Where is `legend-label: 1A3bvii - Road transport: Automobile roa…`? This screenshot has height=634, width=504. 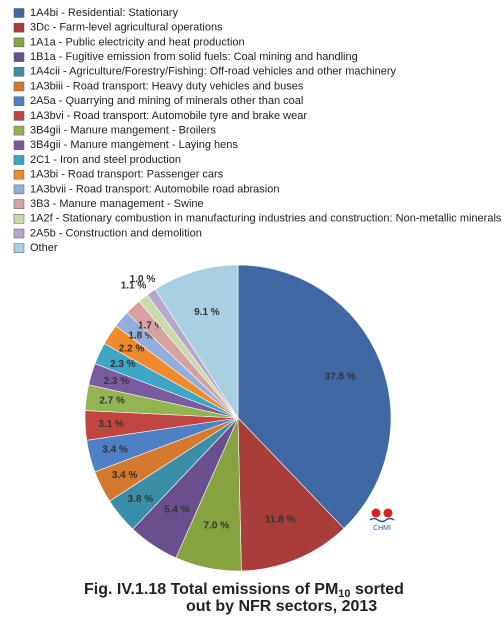 legend-label: 1A3bvii - Road transport: Automobile roa… is located at coordinates (154, 189).